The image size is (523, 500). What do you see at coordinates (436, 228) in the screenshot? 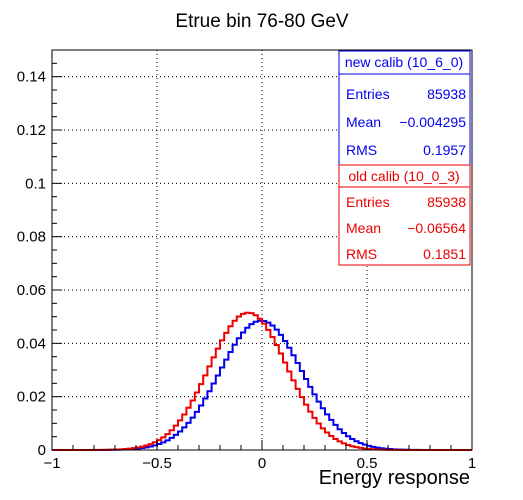
I see `stats-mean-value-old: −0.06564` at bounding box center [436, 228].